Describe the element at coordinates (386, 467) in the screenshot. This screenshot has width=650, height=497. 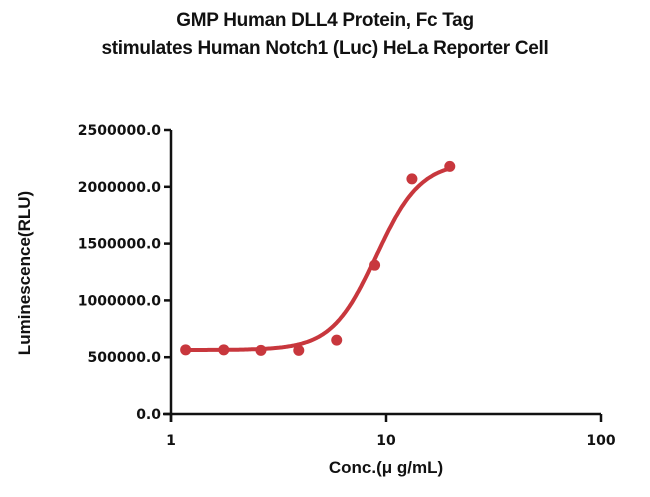
I see `x-axis-label: Conc.(μ g/mL)` at that location.